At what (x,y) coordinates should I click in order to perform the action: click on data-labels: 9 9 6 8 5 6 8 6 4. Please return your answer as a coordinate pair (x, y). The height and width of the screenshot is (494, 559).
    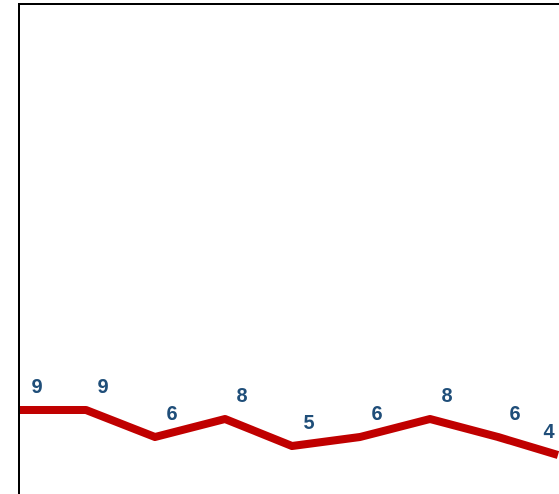
    Looking at the image, I should click on (293, 409).